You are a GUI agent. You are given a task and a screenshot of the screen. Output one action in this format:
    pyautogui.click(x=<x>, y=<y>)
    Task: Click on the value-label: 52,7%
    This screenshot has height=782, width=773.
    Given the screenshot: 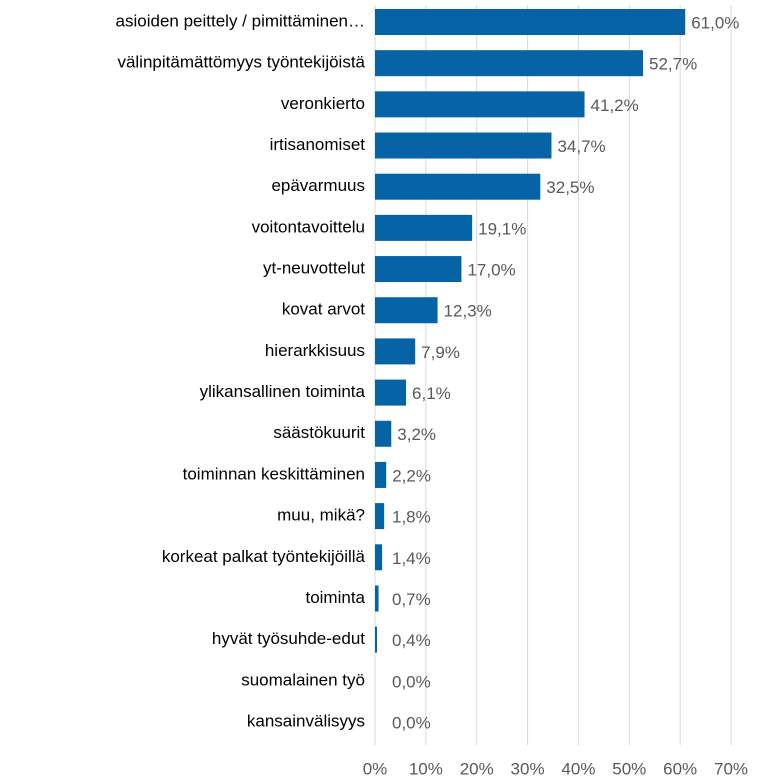 What is the action you would take?
    pyautogui.click(x=673, y=64)
    